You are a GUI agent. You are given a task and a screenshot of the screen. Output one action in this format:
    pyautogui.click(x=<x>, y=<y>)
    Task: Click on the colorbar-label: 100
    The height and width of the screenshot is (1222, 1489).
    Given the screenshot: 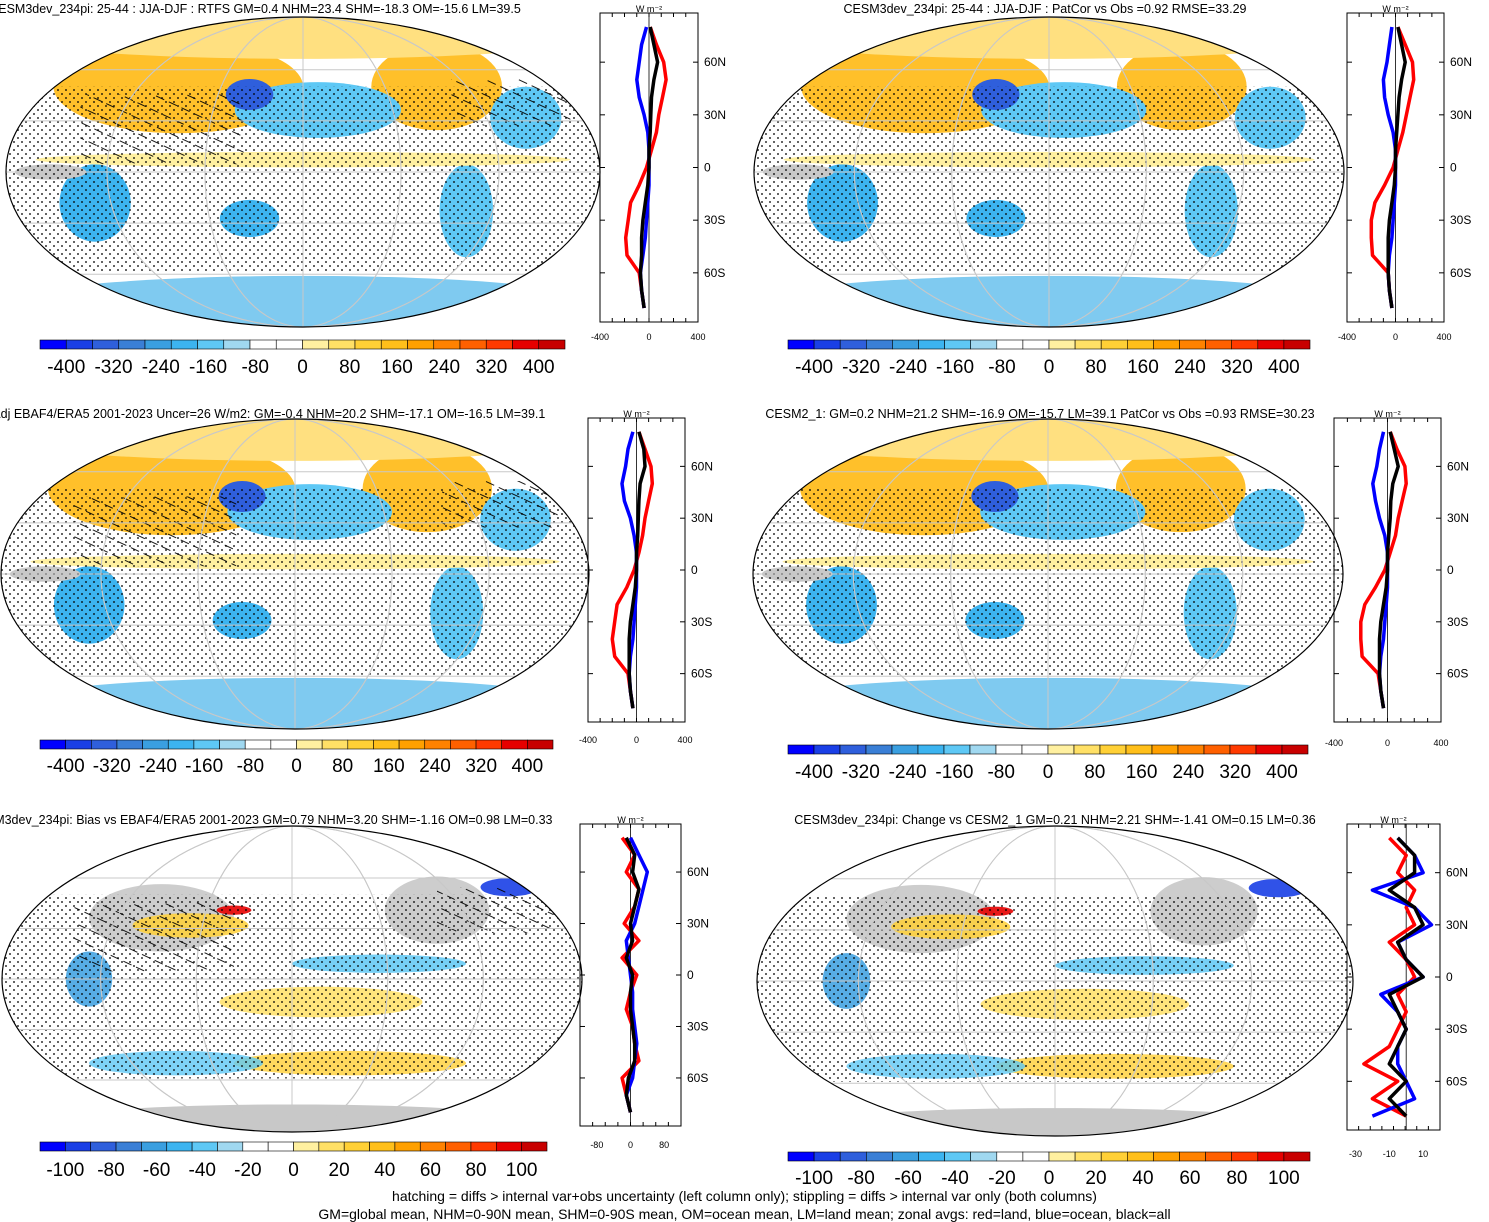 What is the action you would take?
    pyautogui.click(x=522, y=1170)
    